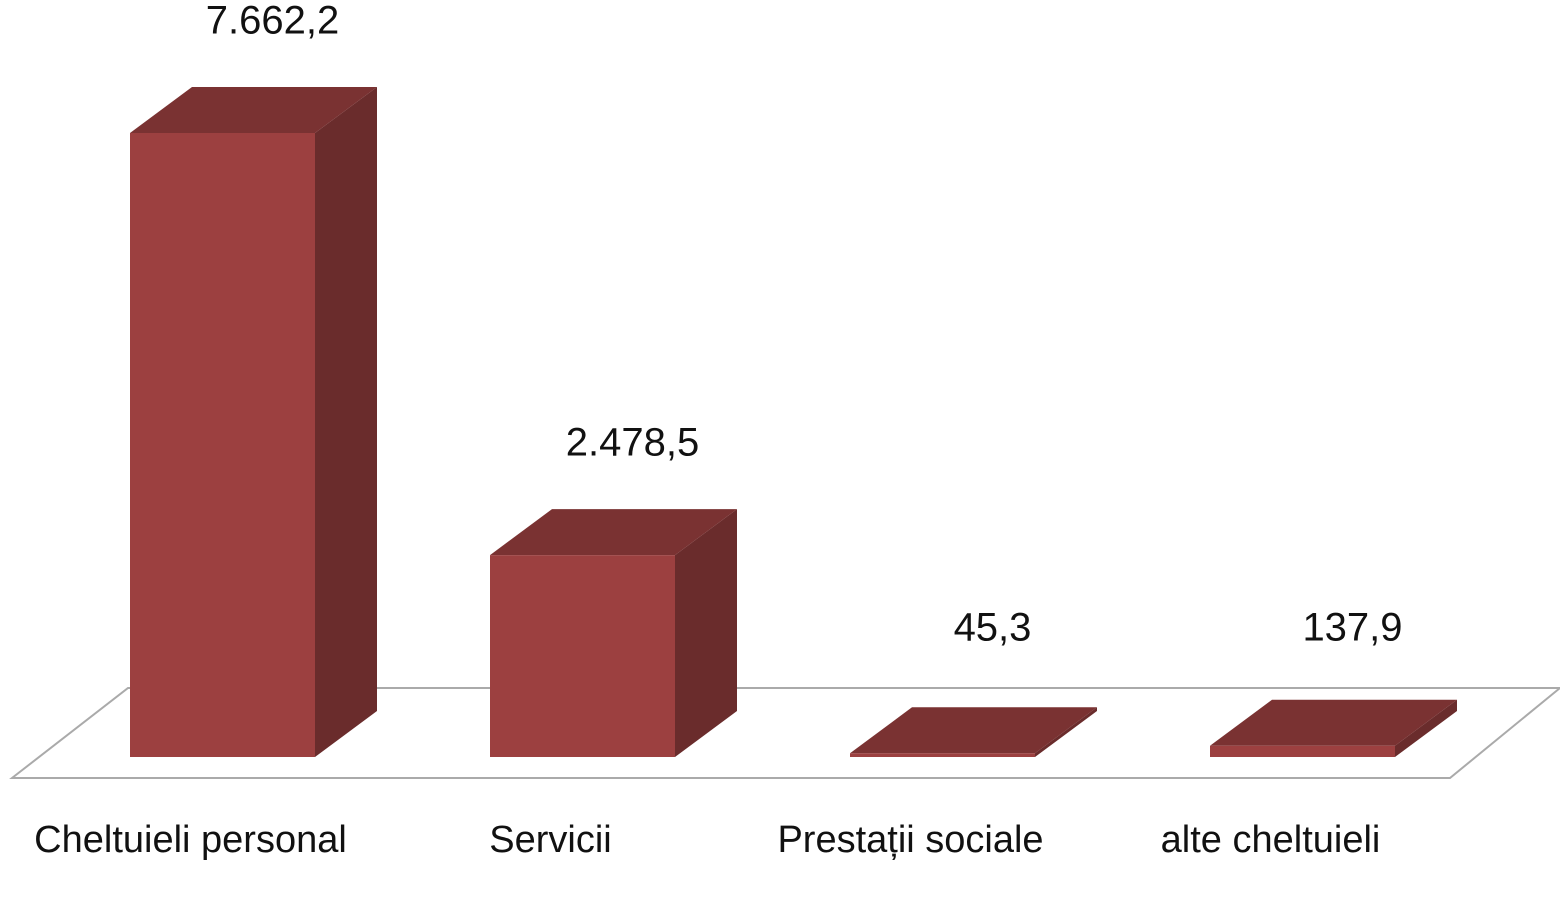 The height and width of the screenshot is (924, 1560). What do you see at coordinates (272, 21) in the screenshot?
I see `data-label: 7.662,2` at bounding box center [272, 21].